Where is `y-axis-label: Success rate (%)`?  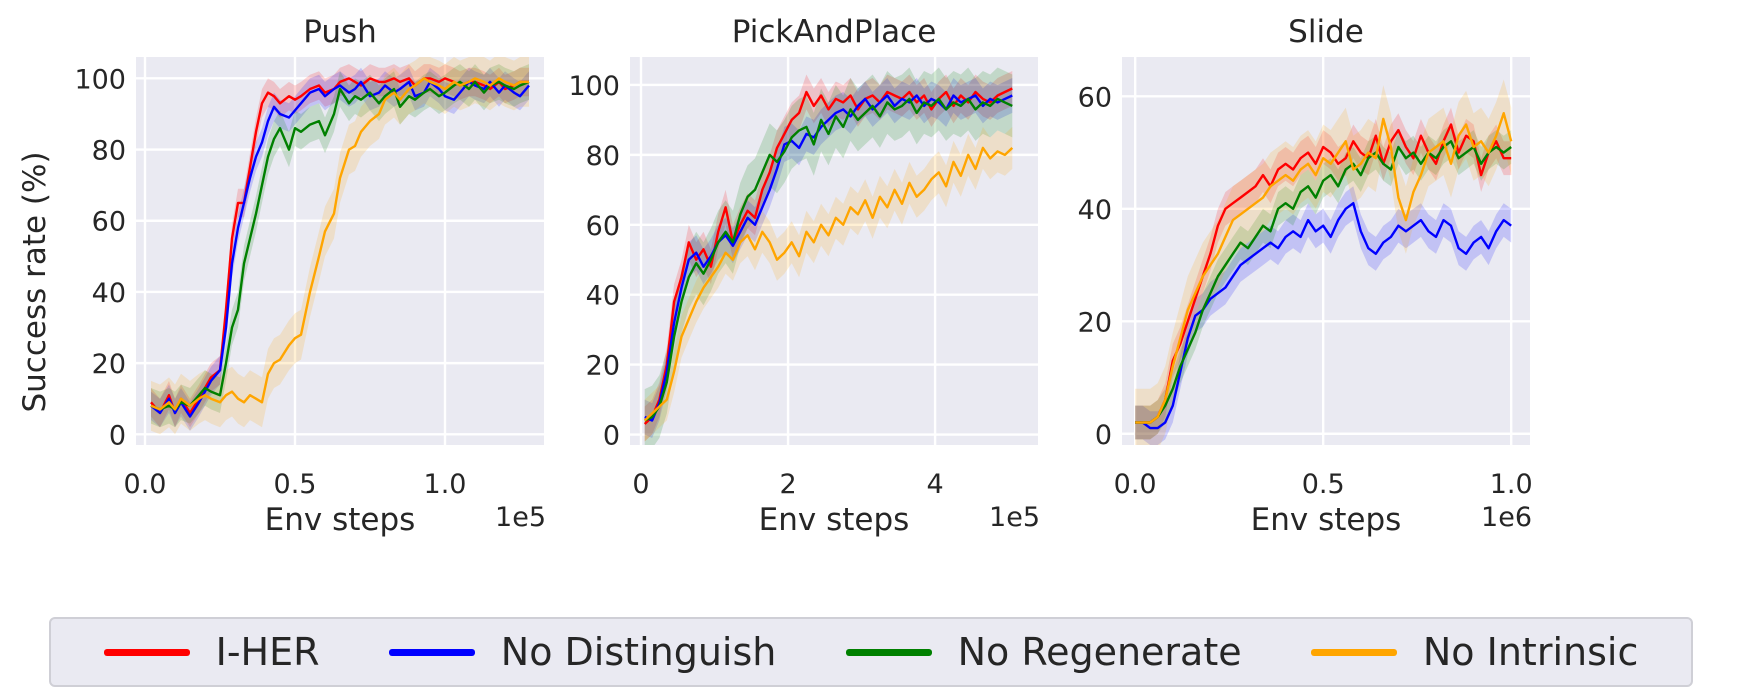 y-axis-label: Success rate (%) is located at coordinates (35, 281).